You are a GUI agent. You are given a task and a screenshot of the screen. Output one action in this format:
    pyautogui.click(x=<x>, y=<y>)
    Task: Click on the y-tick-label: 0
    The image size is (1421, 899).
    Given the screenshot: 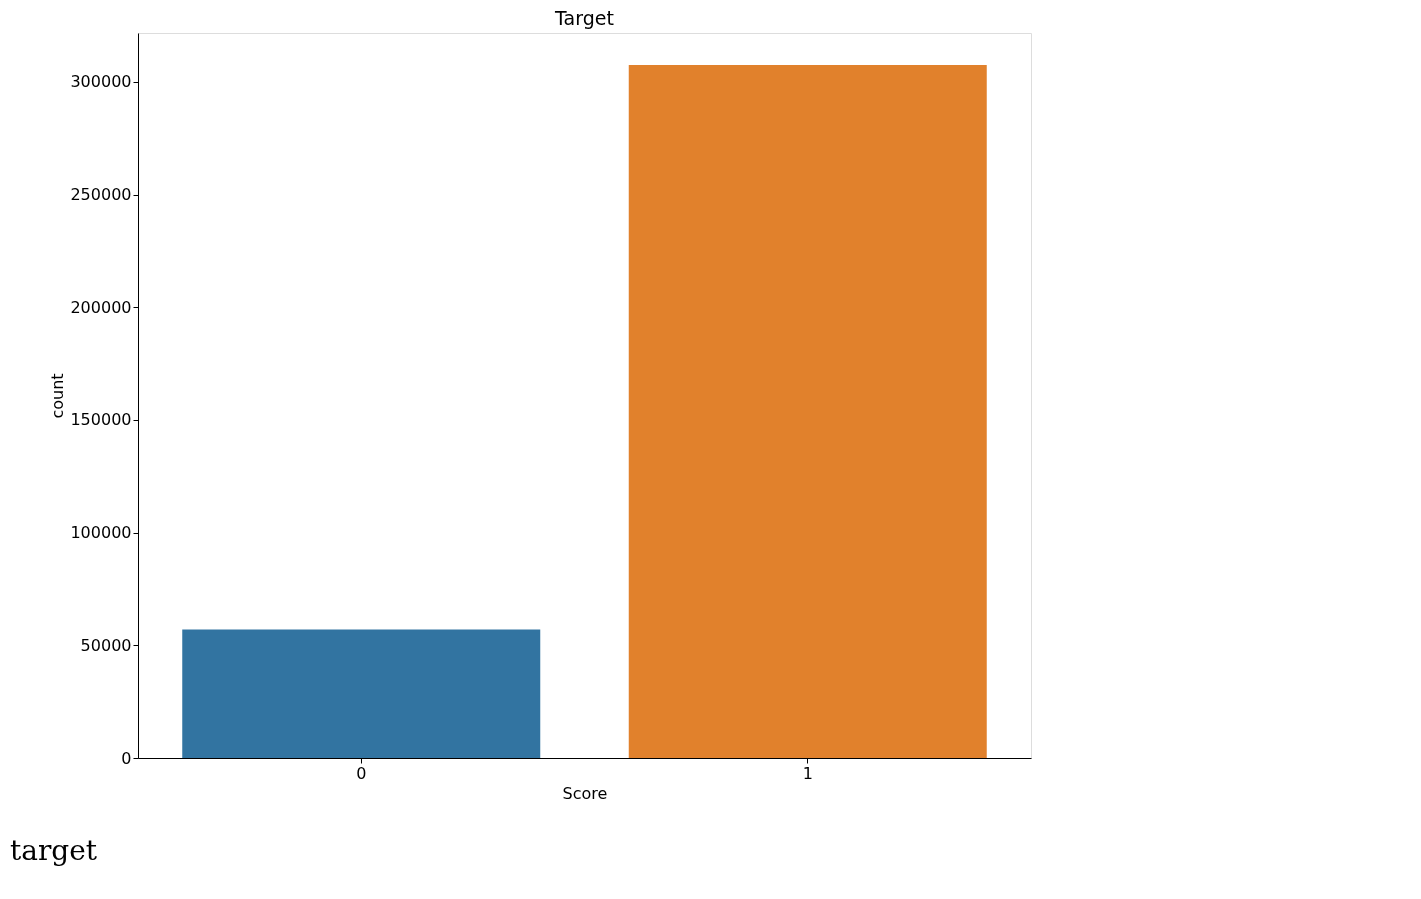 What is the action you would take?
    pyautogui.click(x=126, y=758)
    